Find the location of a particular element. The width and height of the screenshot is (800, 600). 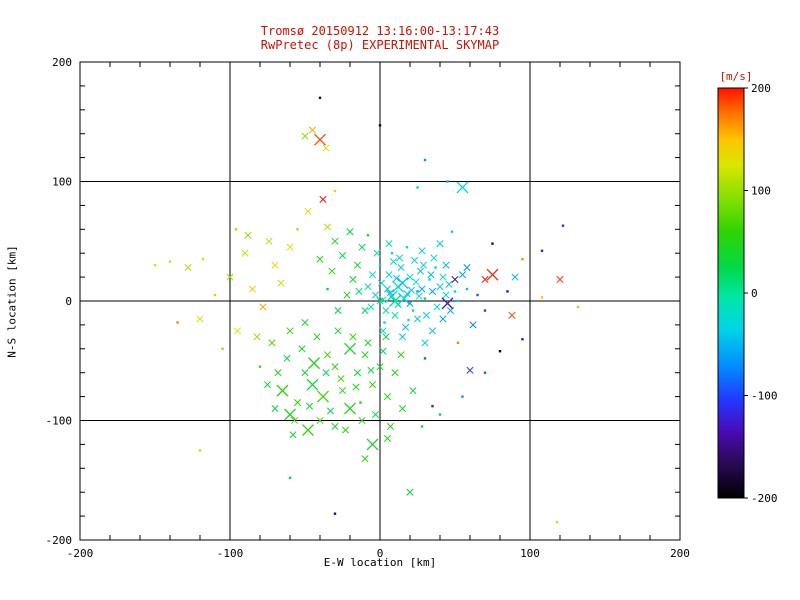

colorbar-unit-label: [m/s] is located at coordinates (736, 76).